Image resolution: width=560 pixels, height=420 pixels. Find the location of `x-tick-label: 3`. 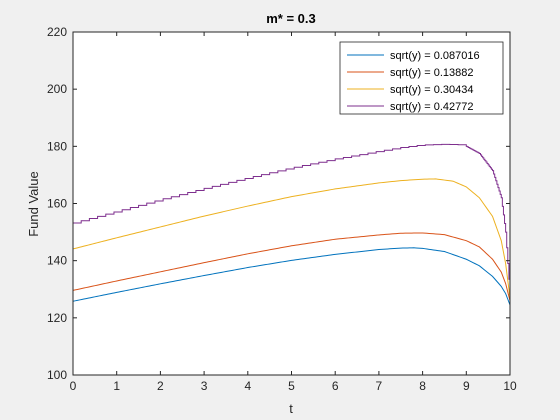

x-tick-label: 3 is located at coordinates (204, 386).